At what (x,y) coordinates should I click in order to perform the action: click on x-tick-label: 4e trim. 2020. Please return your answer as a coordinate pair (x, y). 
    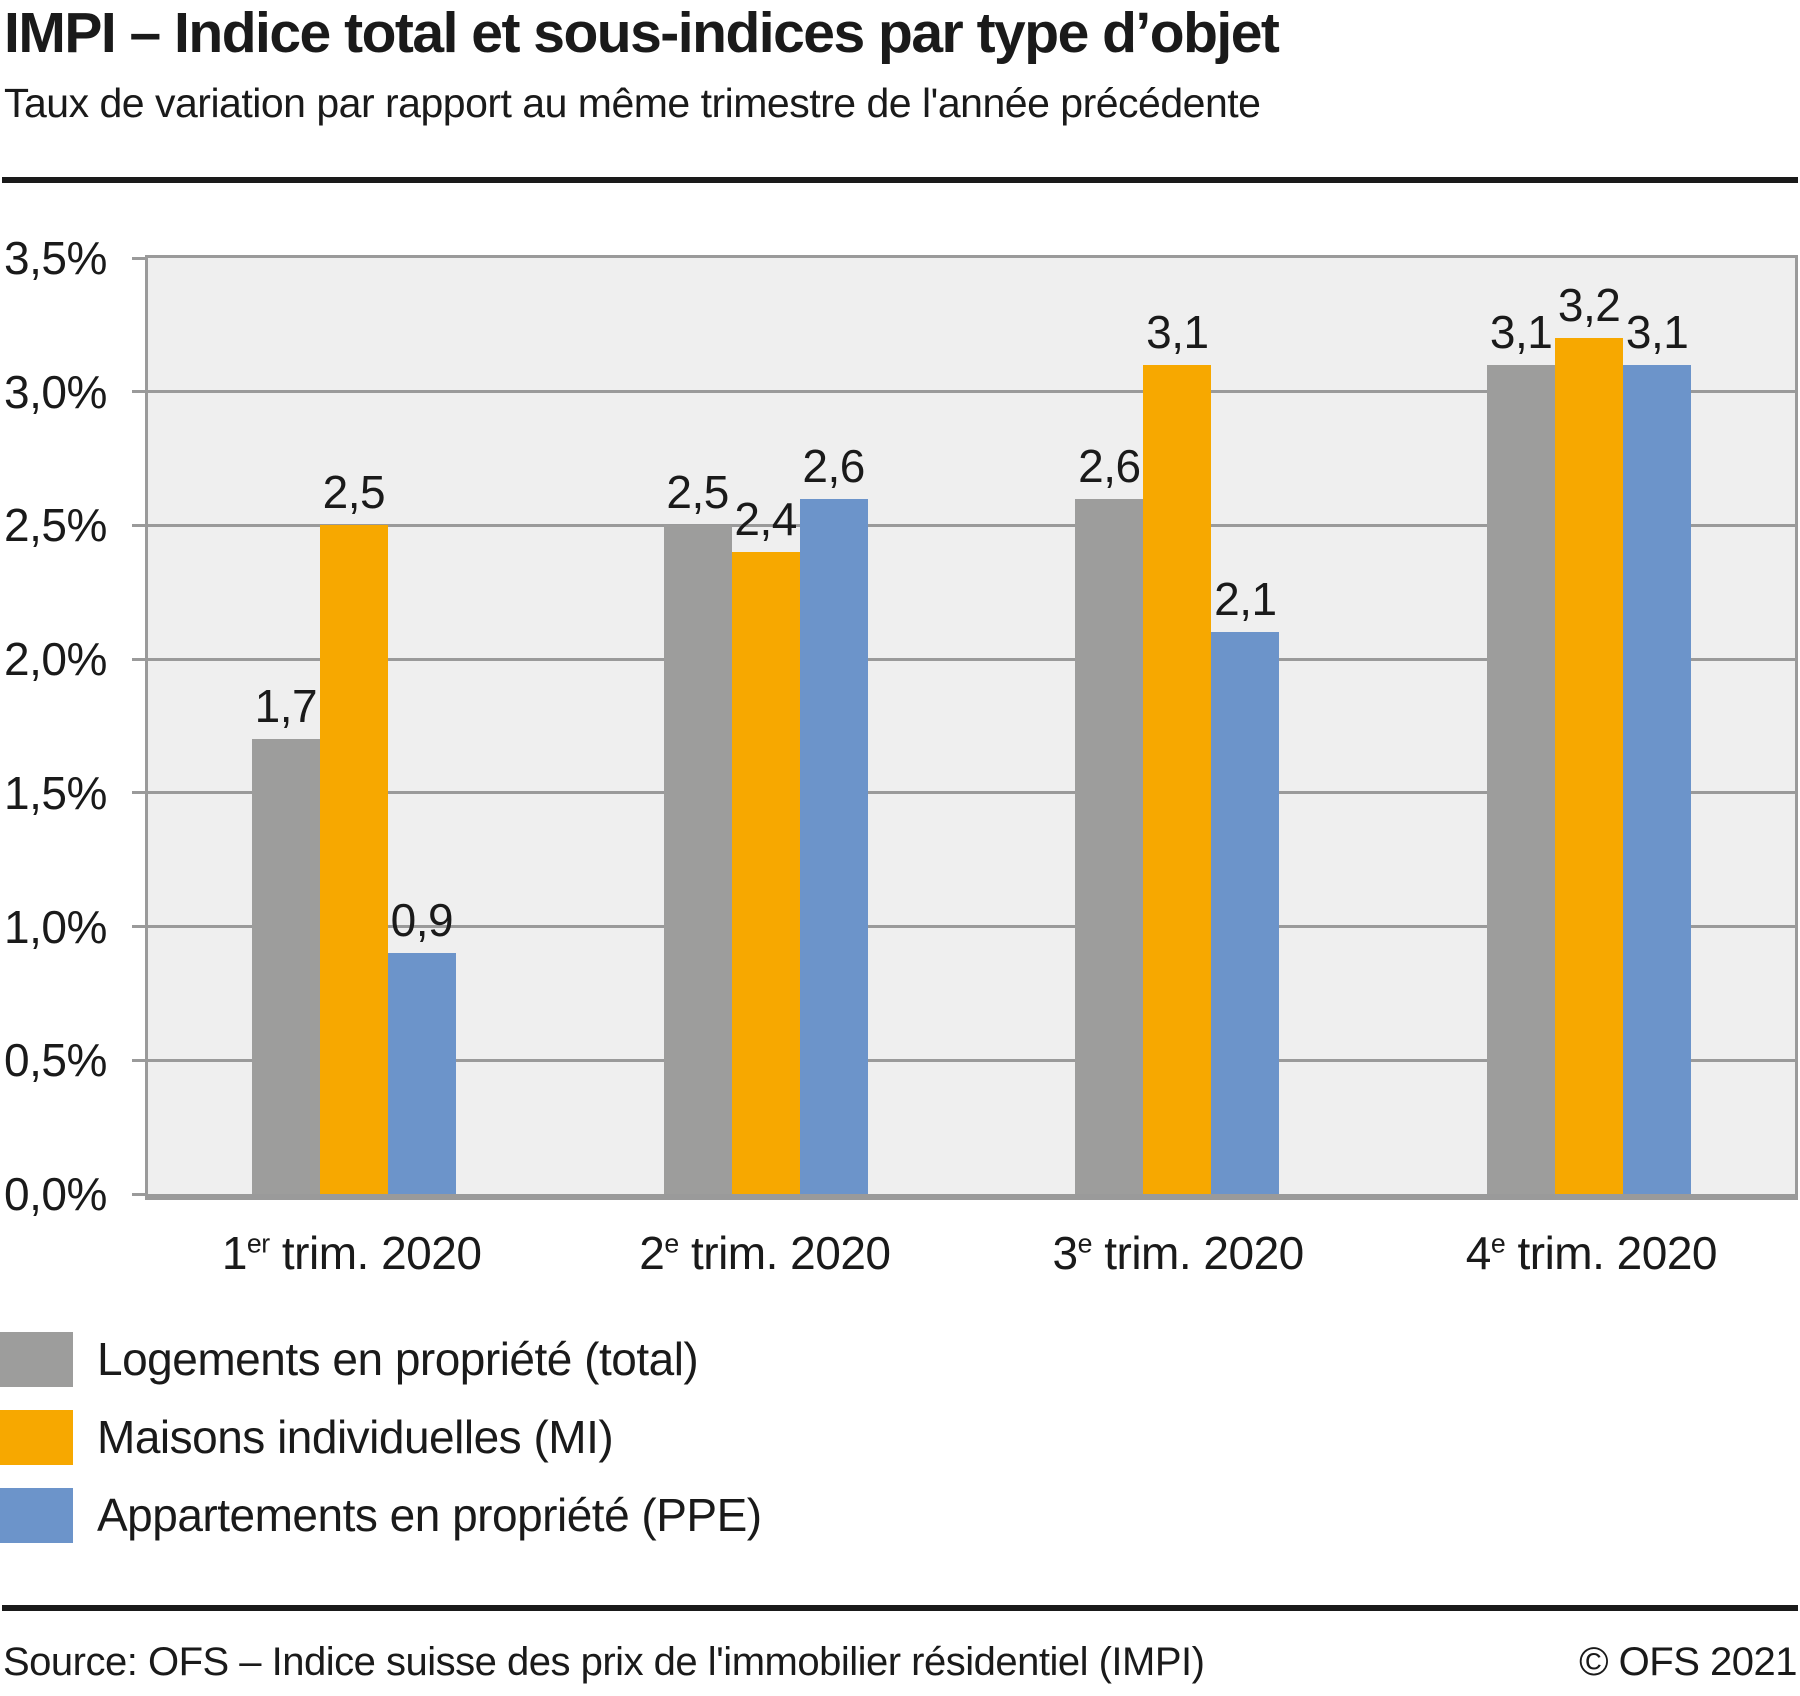
    Looking at the image, I should click on (1591, 1253).